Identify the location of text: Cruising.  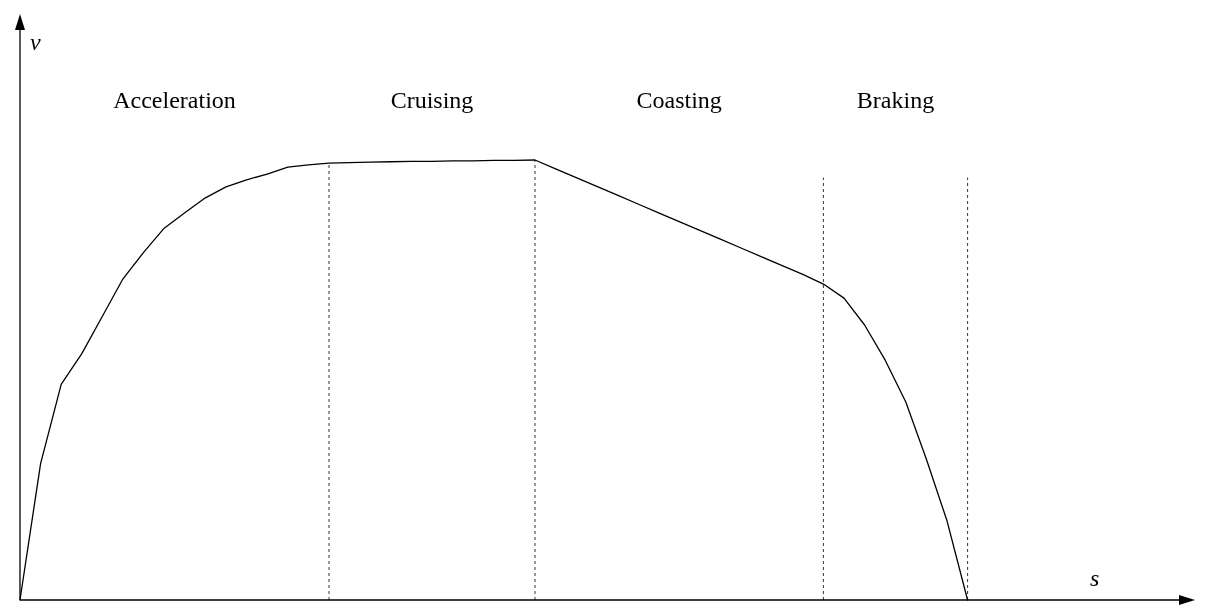
(432, 100).